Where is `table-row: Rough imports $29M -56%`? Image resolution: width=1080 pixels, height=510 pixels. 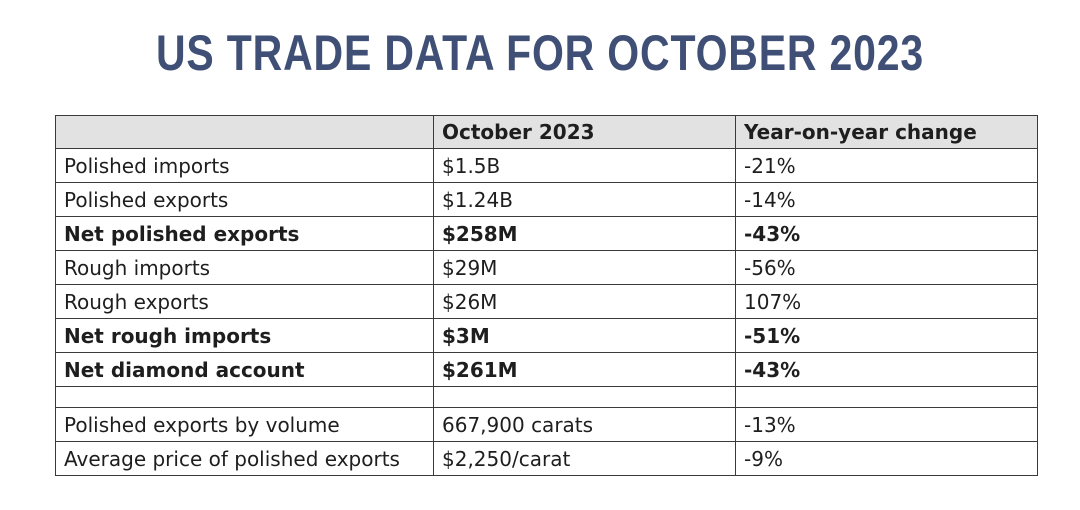
table-row: Rough imports $29M -56% is located at coordinates (546, 267).